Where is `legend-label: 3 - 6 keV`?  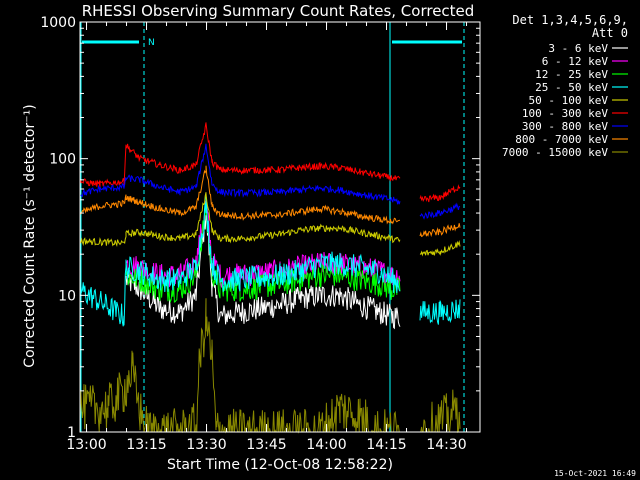
legend-label: 3 - 6 keV is located at coordinates (578, 48).